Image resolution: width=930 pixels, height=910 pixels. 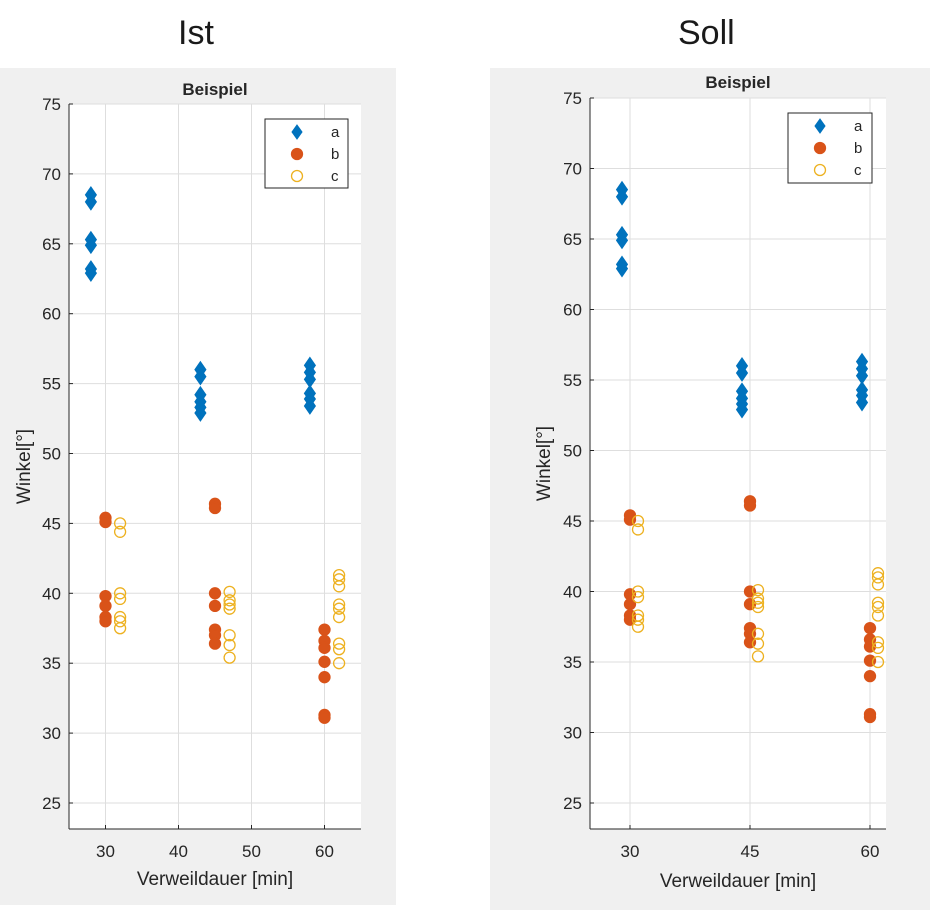 What do you see at coordinates (105, 851) in the screenshot?
I see `x-tick-label: 30` at bounding box center [105, 851].